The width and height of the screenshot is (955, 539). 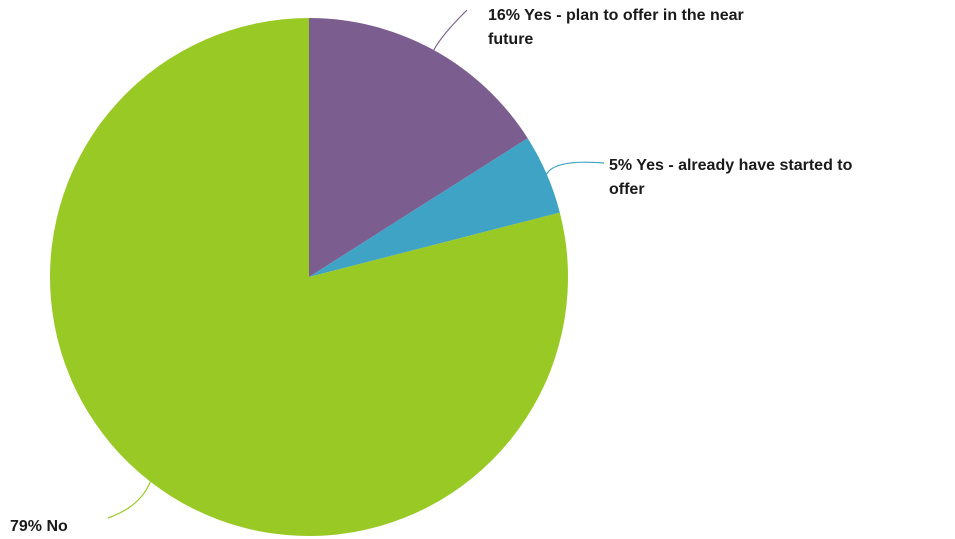 I want to click on data-label-already-offering: 5% Yes - already have started to offer, so click(x=731, y=177).